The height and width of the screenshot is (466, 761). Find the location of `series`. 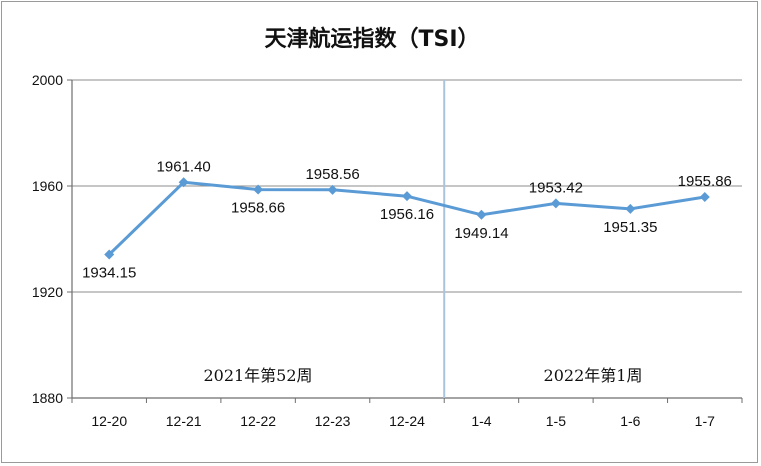

series is located at coordinates (407, 218).